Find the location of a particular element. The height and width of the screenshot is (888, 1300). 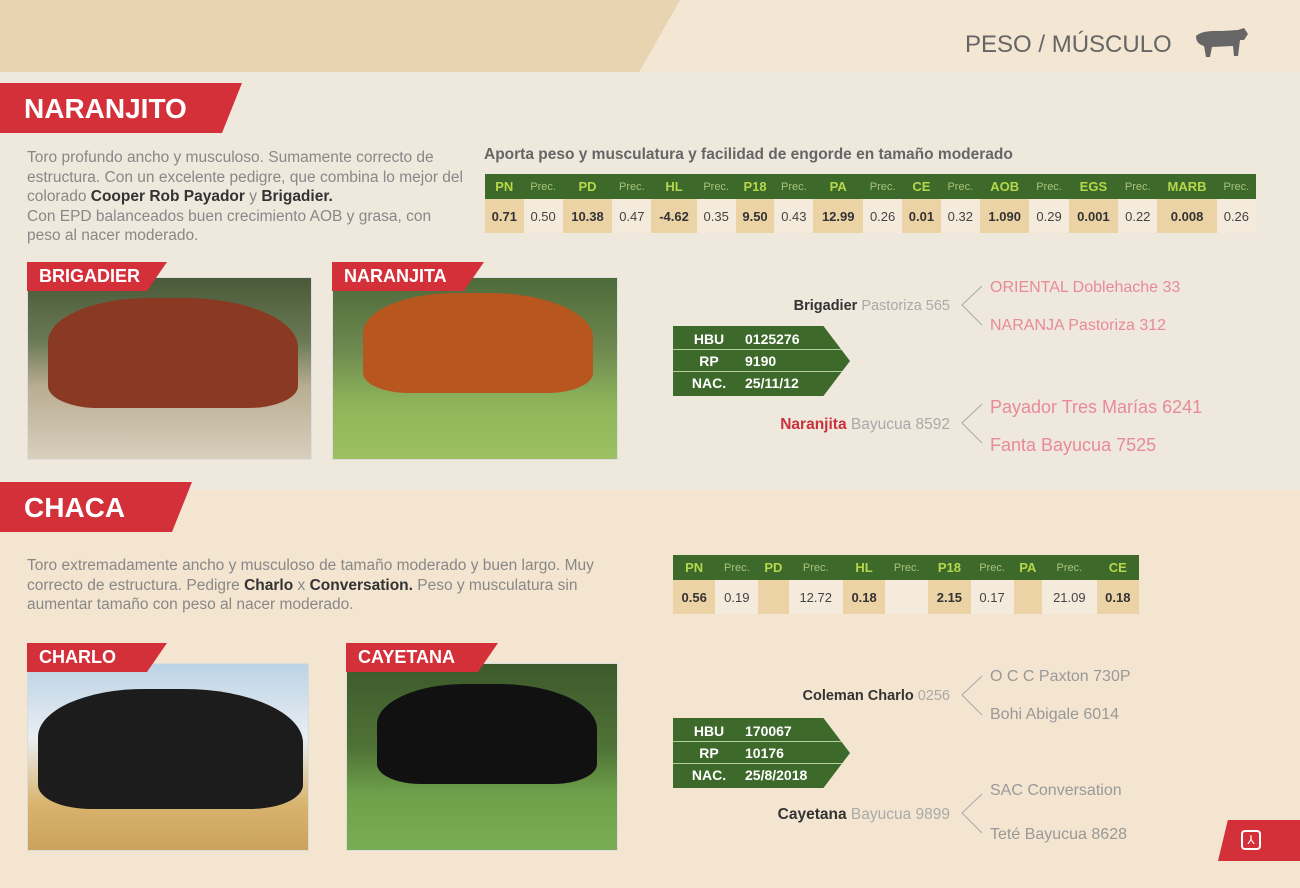

epd-value: 0.56 is located at coordinates (694, 597).